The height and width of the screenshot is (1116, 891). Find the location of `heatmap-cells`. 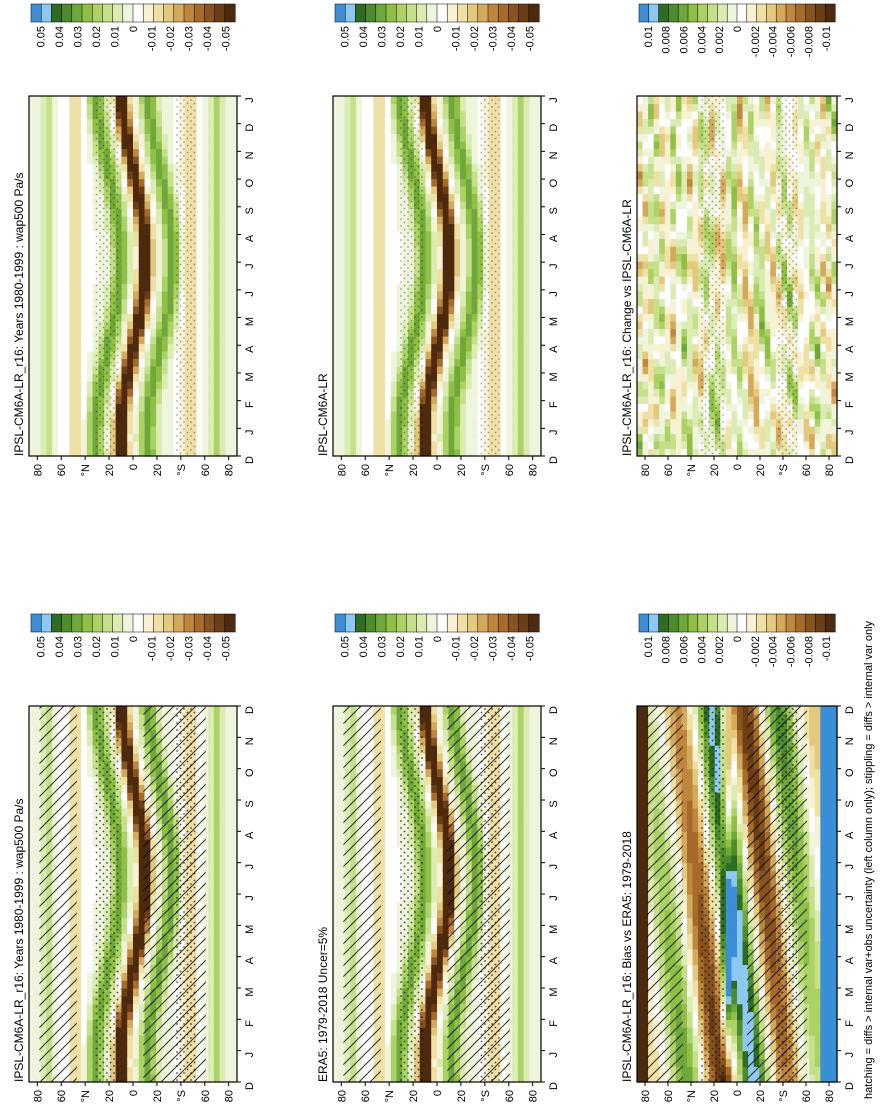

heatmap-cells is located at coordinates (133, 276).